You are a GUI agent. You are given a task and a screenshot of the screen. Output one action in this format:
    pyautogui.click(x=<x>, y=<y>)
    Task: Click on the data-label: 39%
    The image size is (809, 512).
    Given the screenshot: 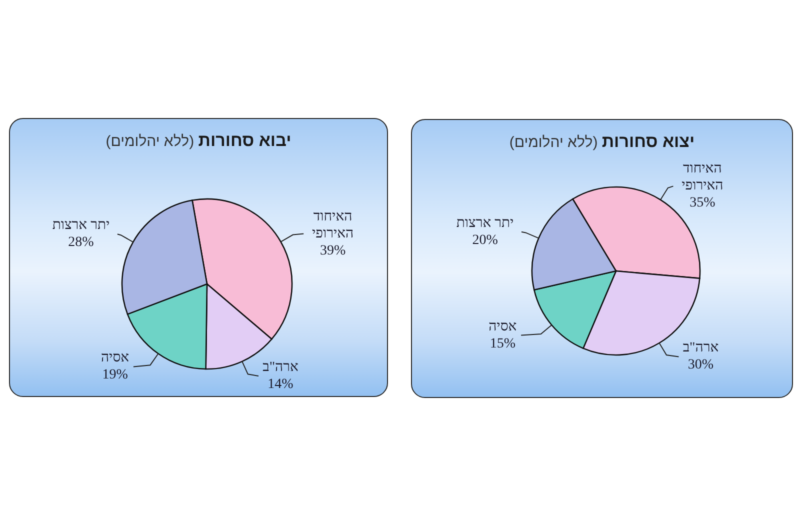 What is the action you would take?
    pyautogui.click(x=333, y=250)
    